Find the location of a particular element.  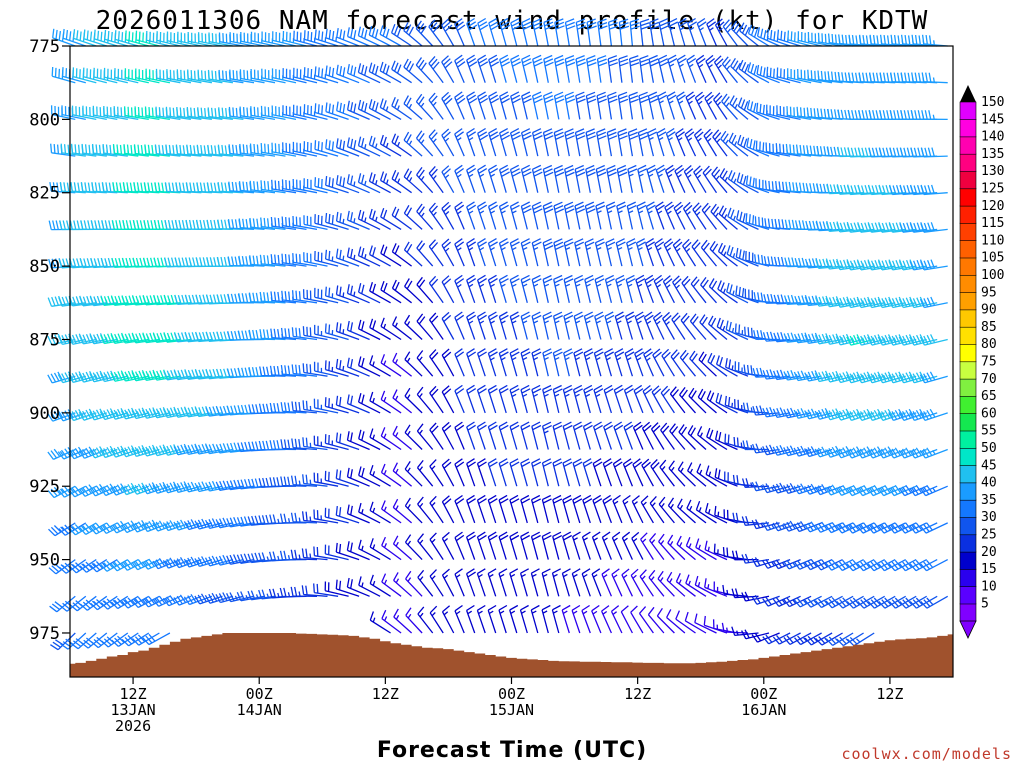

colorbar-label: 35 is located at coordinates (989, 500).